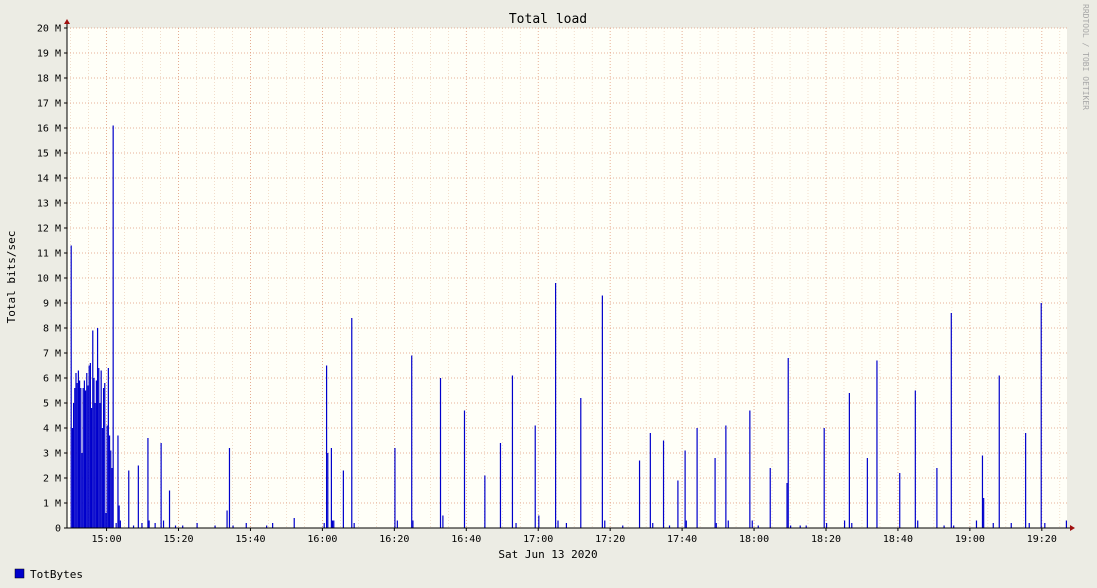 The height and width of the screenshot is (588, 1097). I want to click on chart-title: Total load, so click(548, 19).